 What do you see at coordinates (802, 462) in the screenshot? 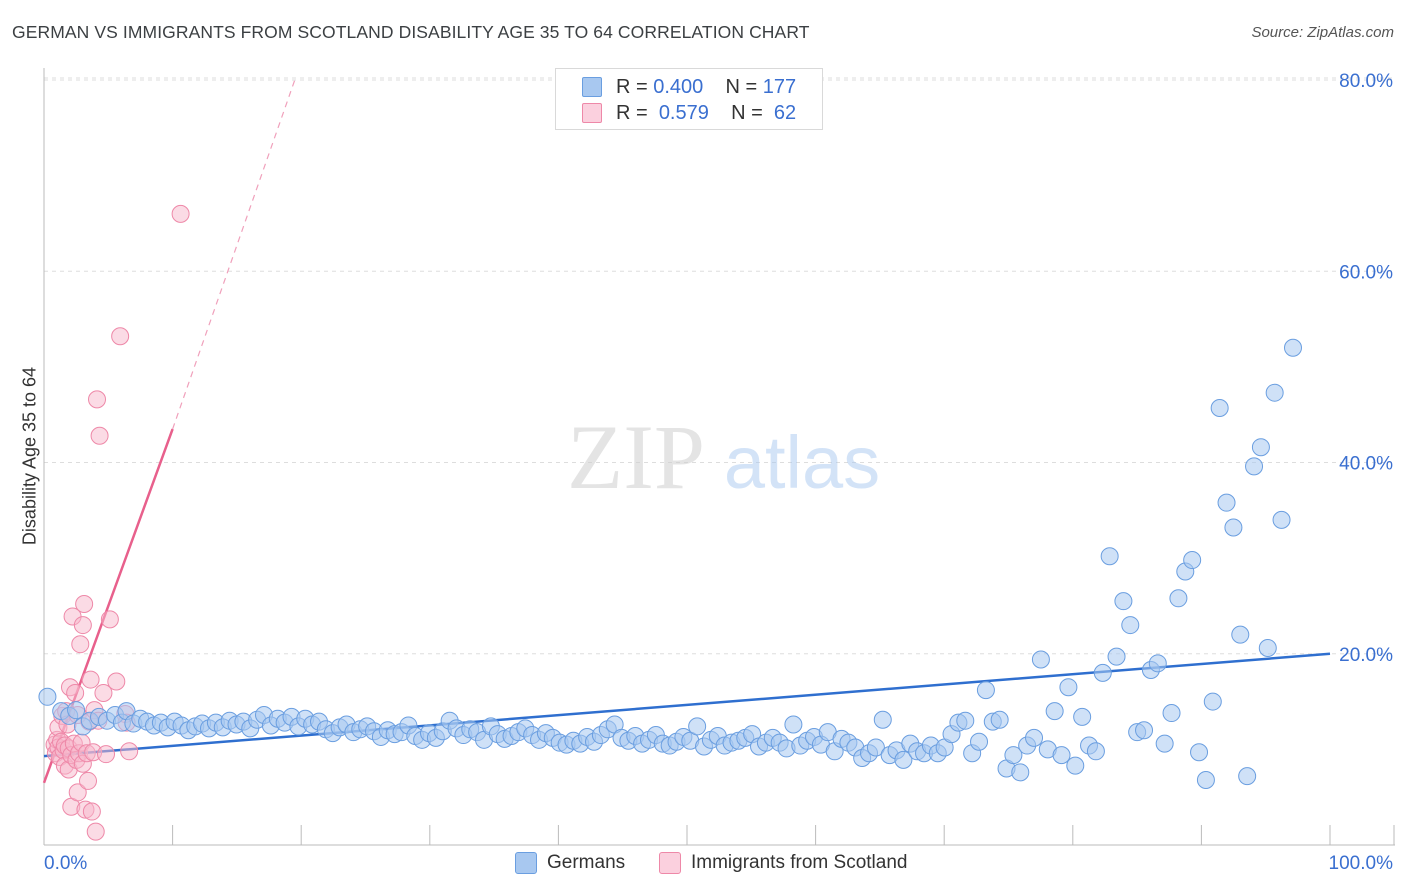
I see `watermark-atlas: atlas` at bounding box center [802, 462].